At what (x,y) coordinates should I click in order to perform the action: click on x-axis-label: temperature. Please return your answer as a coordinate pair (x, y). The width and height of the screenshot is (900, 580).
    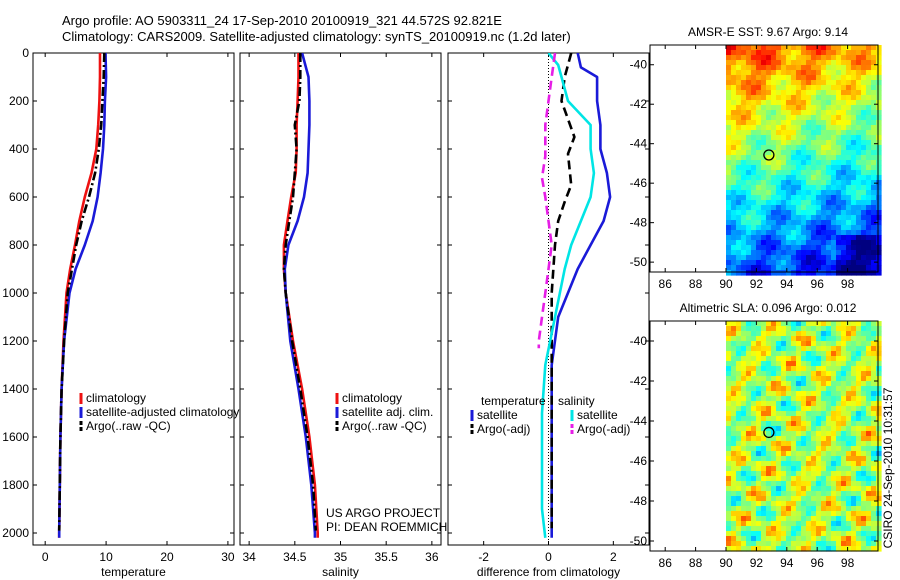
    Looking at the image, I should click on (133, 572).